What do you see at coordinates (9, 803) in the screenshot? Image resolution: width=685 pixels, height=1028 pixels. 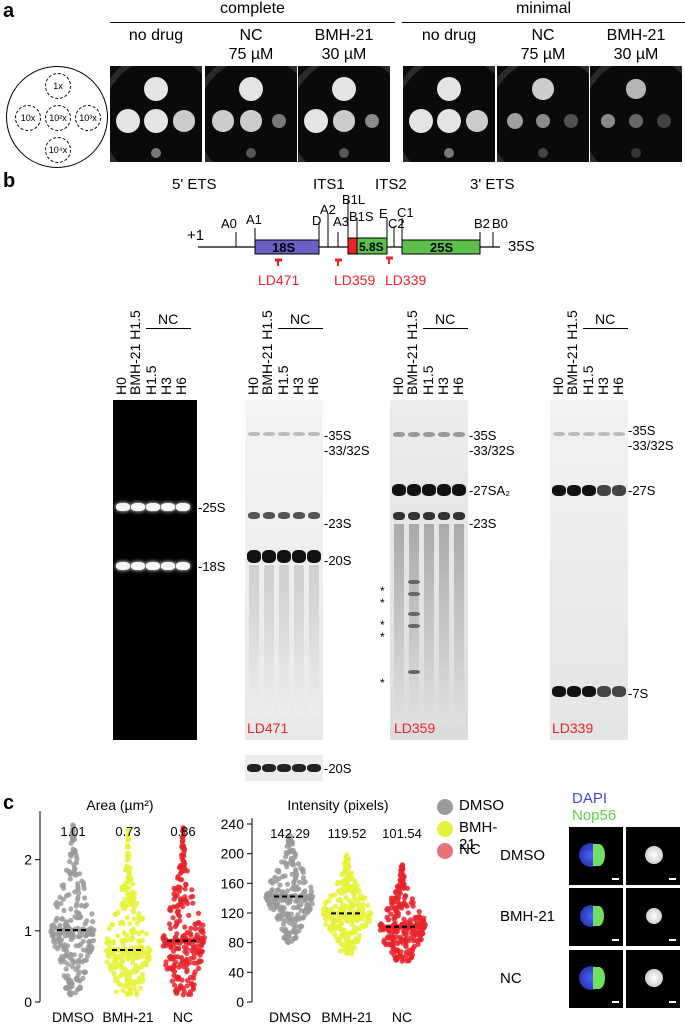 I see `panel-c-letter: c` at bounding box center [9, 803].